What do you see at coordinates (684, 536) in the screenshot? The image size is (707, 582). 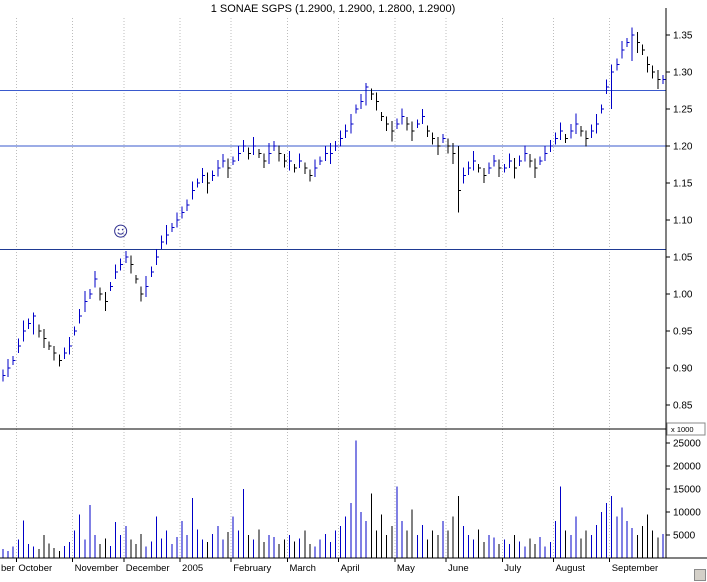 I see `volume-tick-label: 5000` at bounding box center [684, 536].